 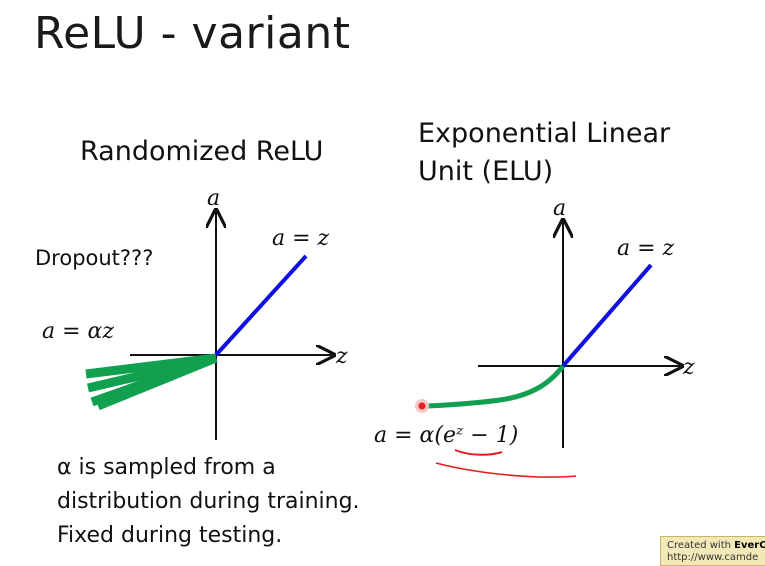 What do you see at coordinates (261, 305) in the screenshot?
I see `rrelu-positive-line` at bounding box center [261, 305].